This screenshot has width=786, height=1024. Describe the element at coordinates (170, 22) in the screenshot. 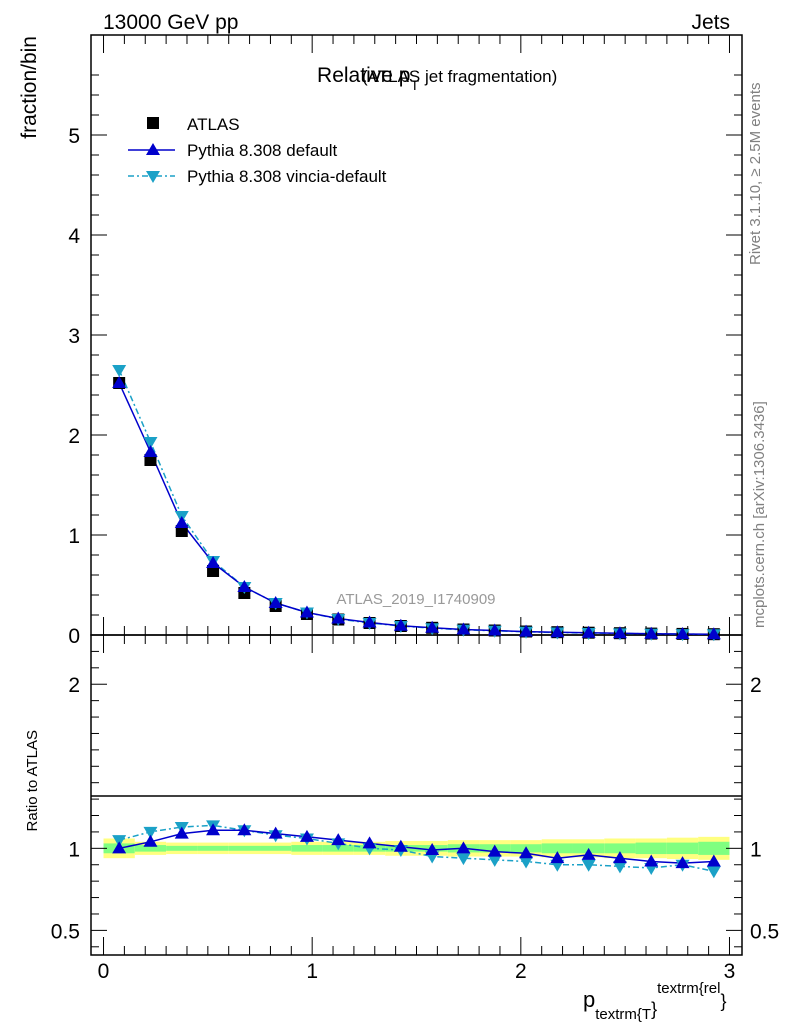

I see `header-left: 13000 GeV pp` at that location.